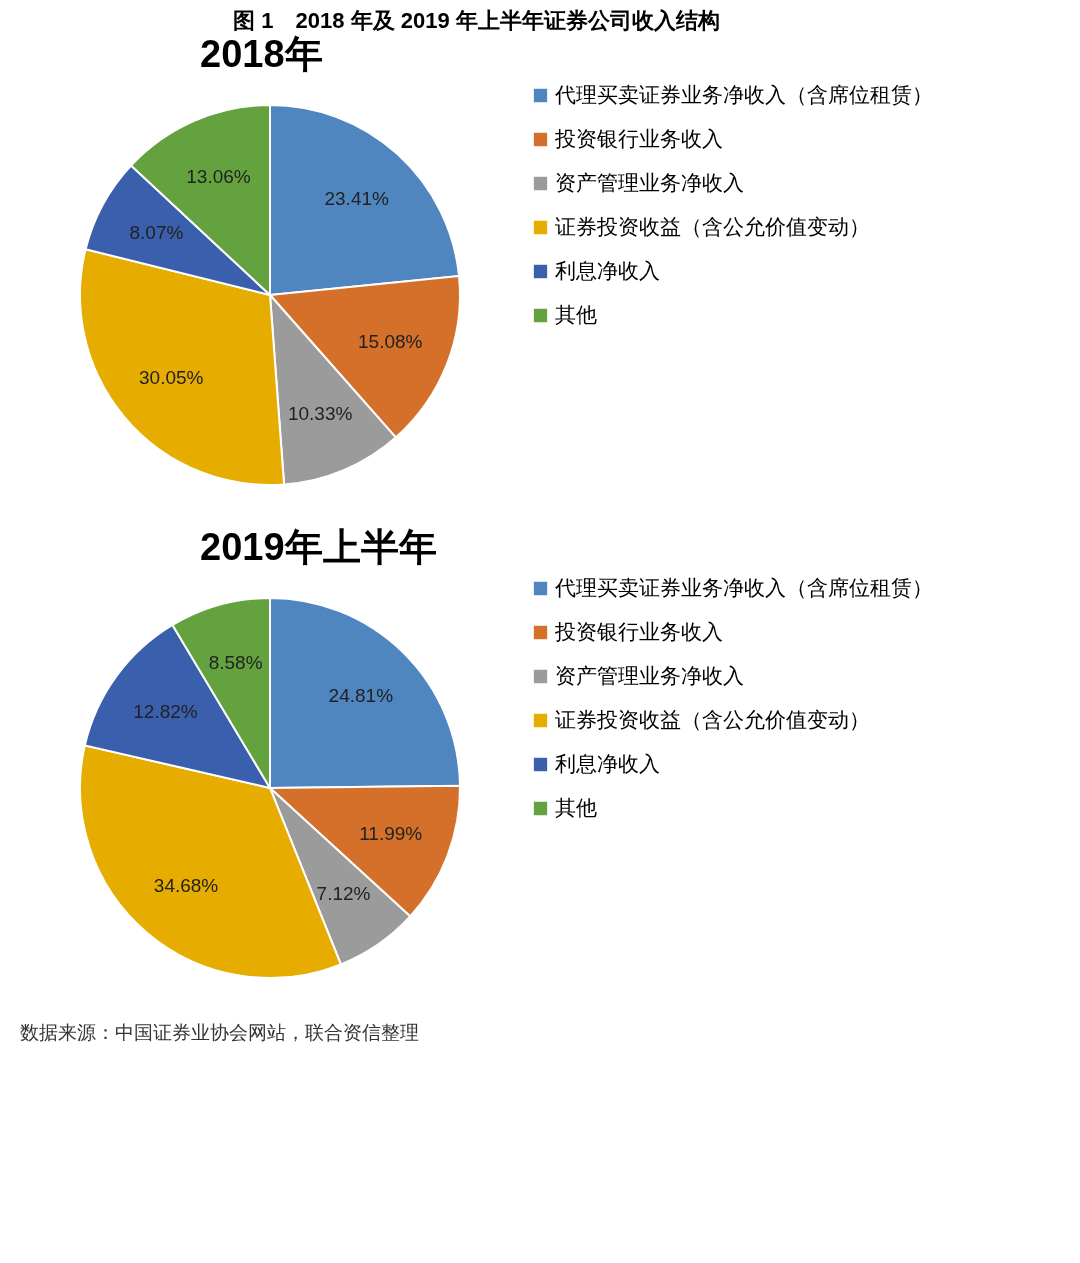 This screenshot has width=1080, height=1263. Describe the element at coordinates (171, 378) in the screenshot. I see `data-label: 30.05%` at that location.